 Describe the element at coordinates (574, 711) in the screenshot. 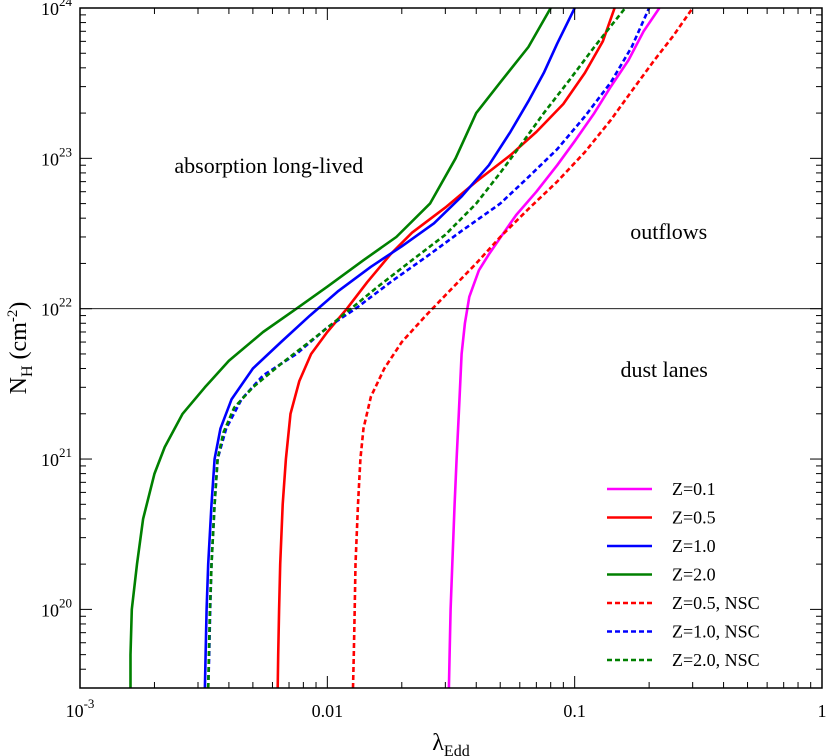

I see `x-tick-label-2: 0.1` at that location.